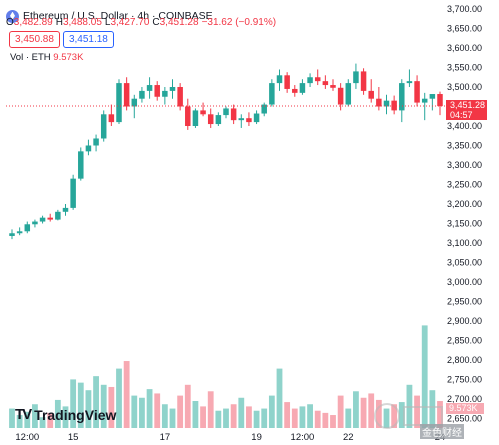 This screenshot has height=445, width=499. What do you see at coordinates (464, 9) in the screenshot?
I see `price-tick-label: 3,700.00` at bounding box center [464, 9].